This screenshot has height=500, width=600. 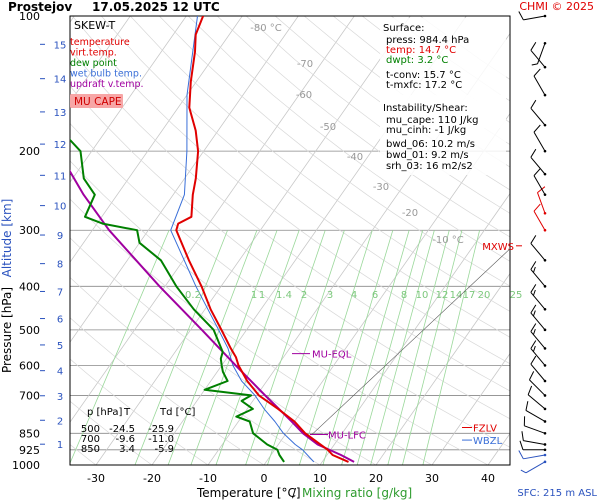 What do you see at coordinates (93, 53) in the screenshot?
I see `legend-entry: virt.temp.` at bounding box center [93, 53].